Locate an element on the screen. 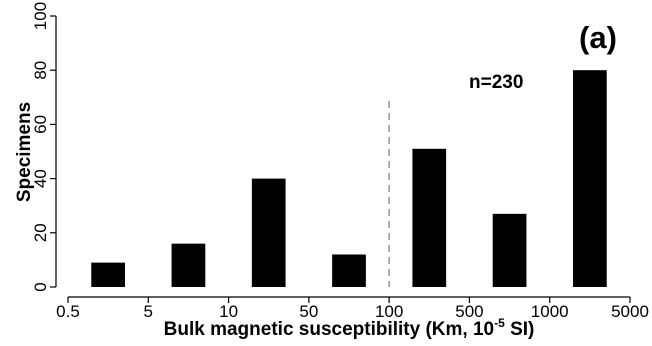  panel-label: (a) is located at coordinates (598, 37).